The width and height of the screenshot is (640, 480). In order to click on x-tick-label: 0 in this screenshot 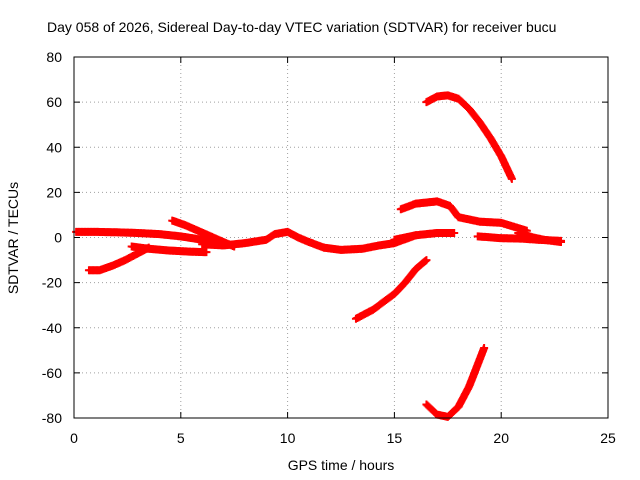, I will do `click(74, 438)`.